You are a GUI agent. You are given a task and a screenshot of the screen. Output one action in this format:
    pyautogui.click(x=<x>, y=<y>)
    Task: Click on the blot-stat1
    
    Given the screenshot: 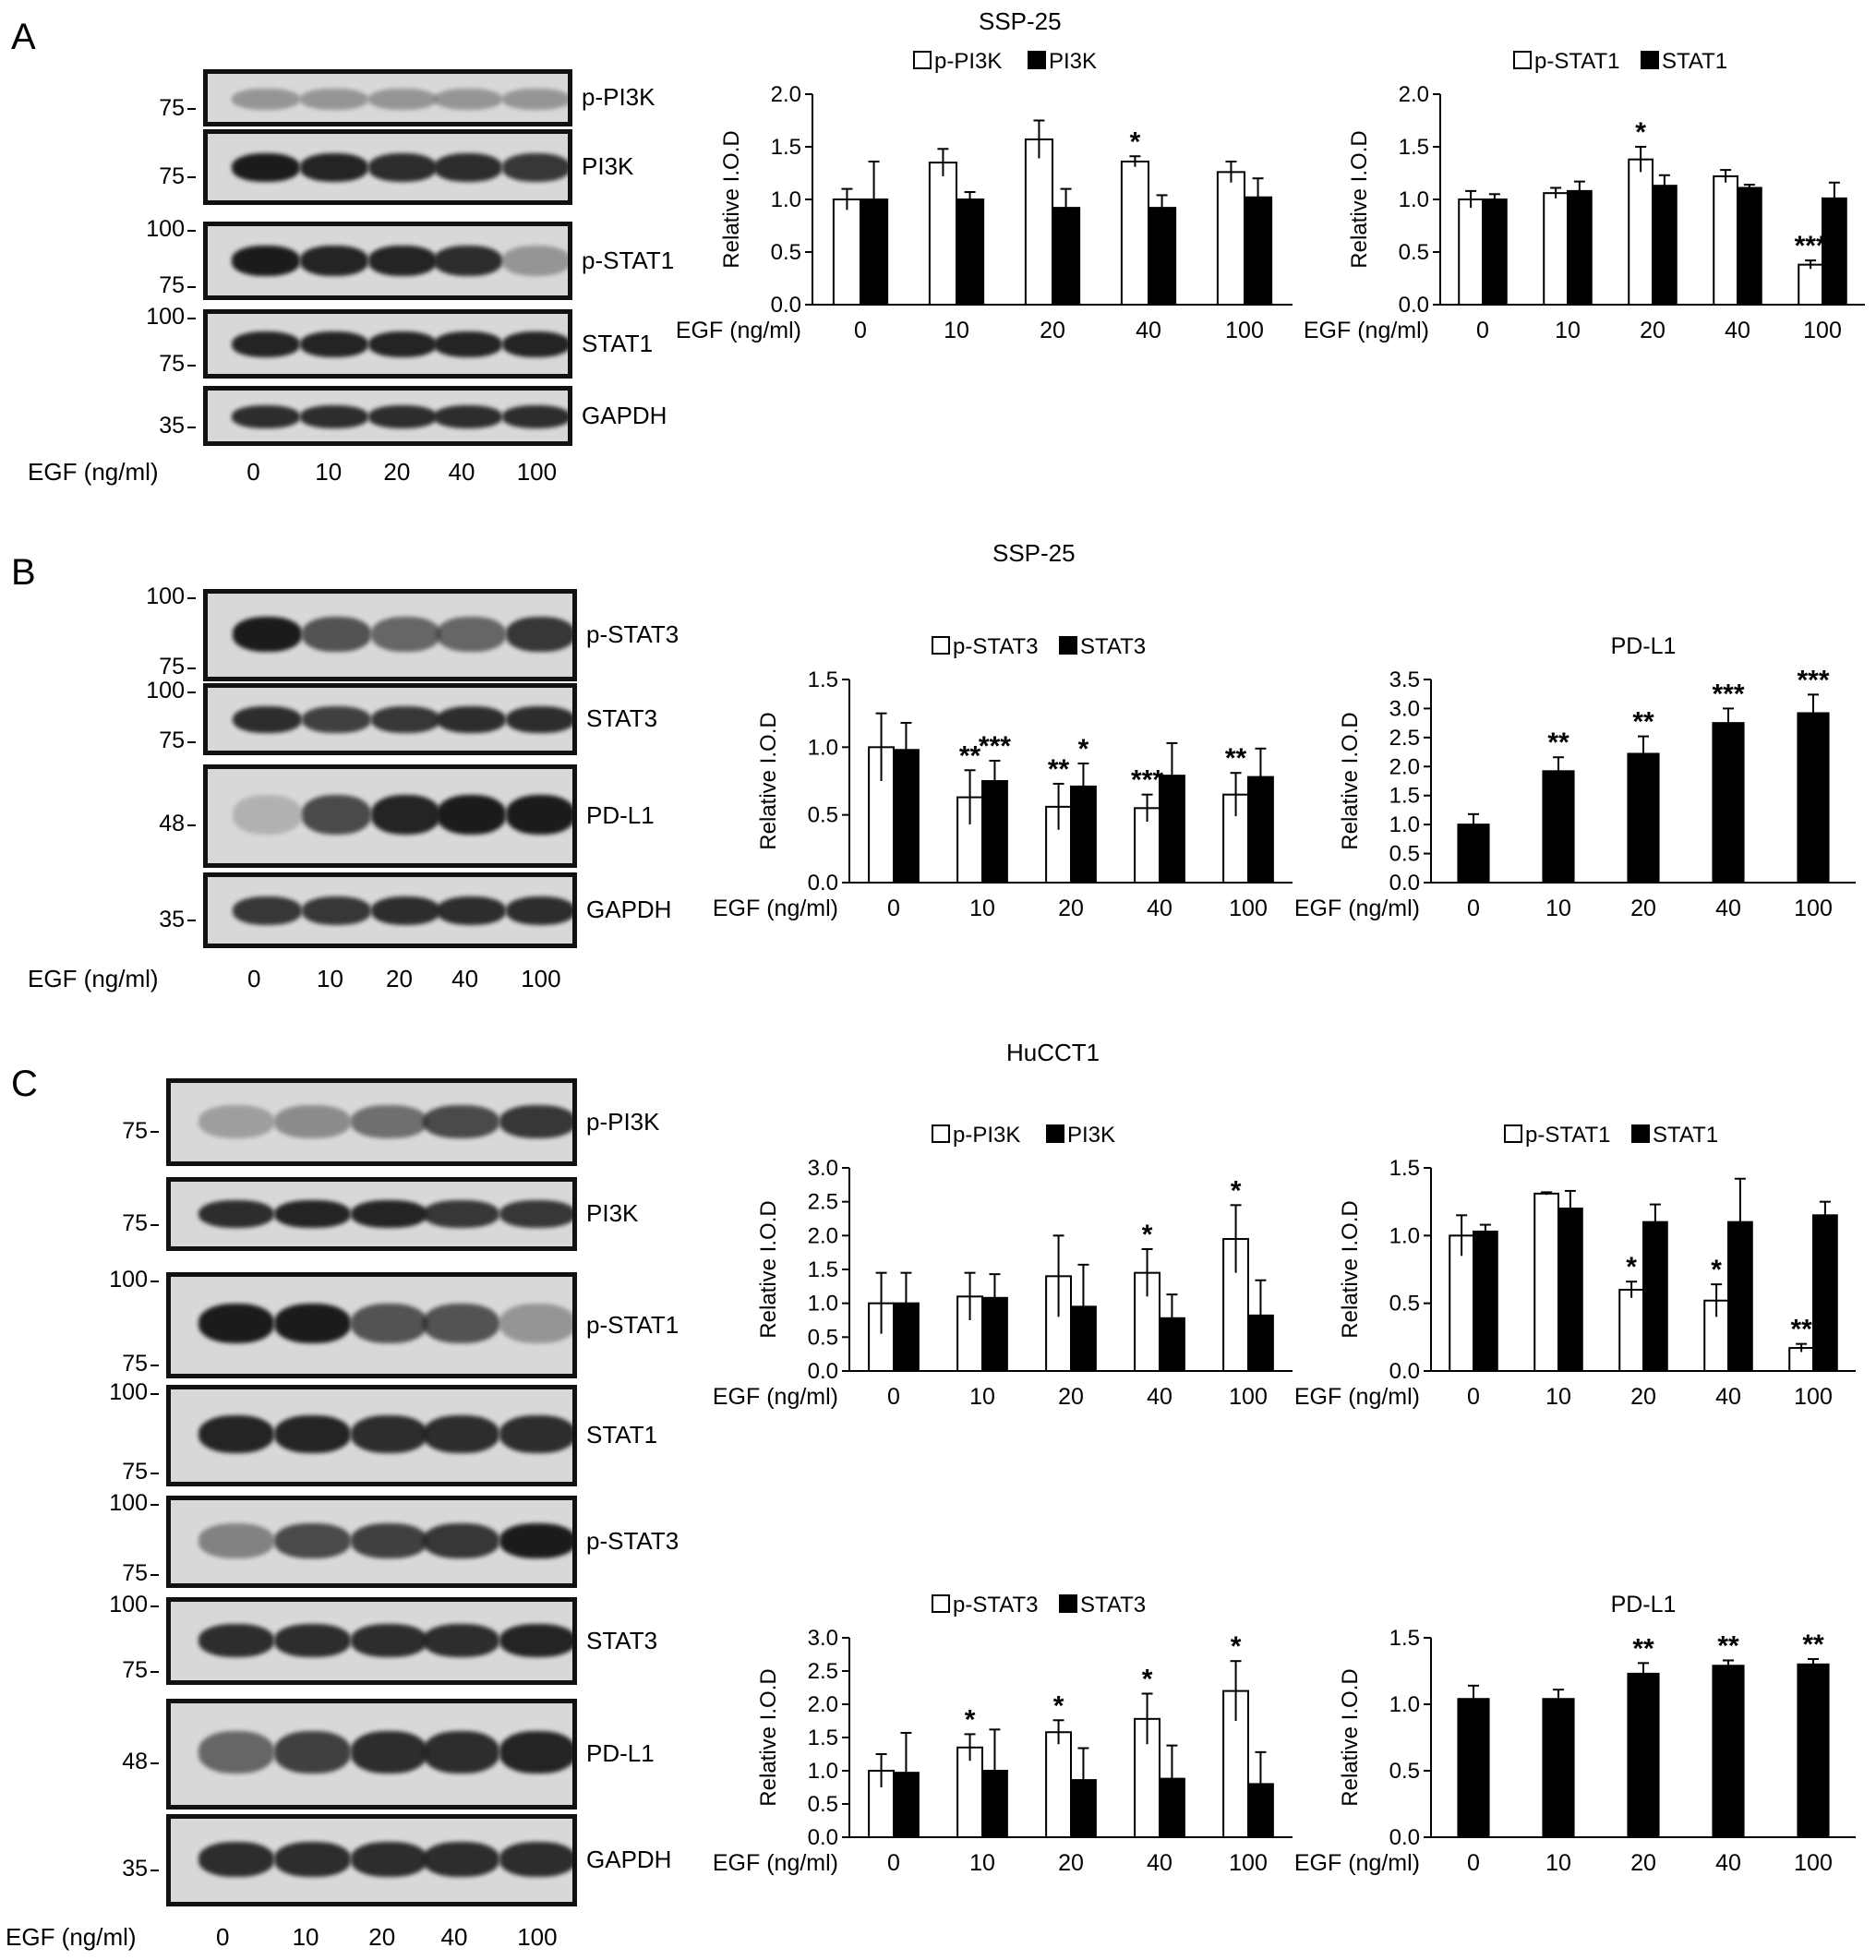 What is the action you would take?
    pyautogui.click(x=371, y=1435)
    